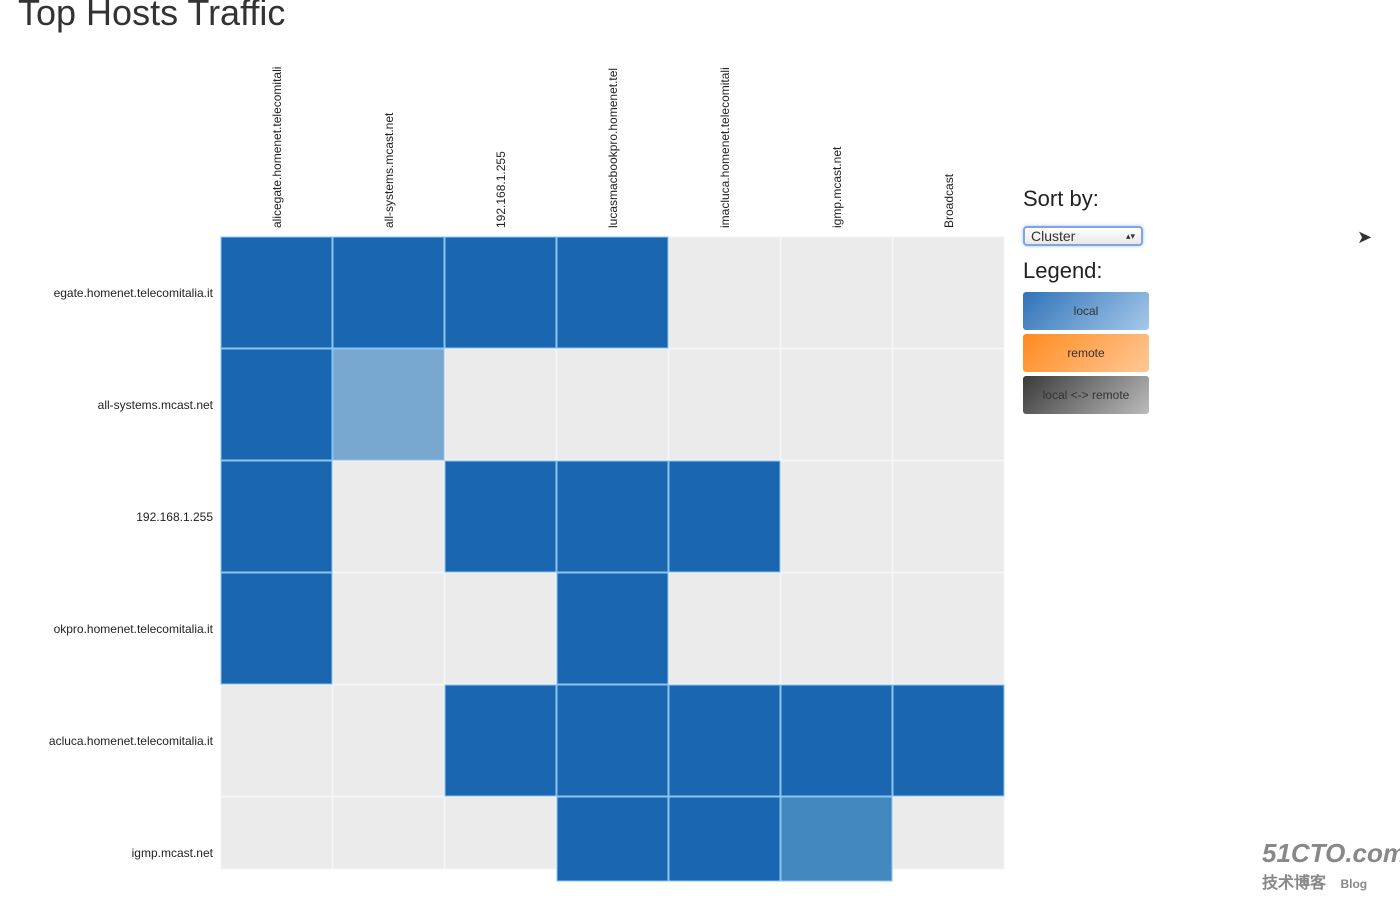 This screenshot has height=910, width=1400. I want to click on column-label: igmp.mcast.net, so click(837, 187).